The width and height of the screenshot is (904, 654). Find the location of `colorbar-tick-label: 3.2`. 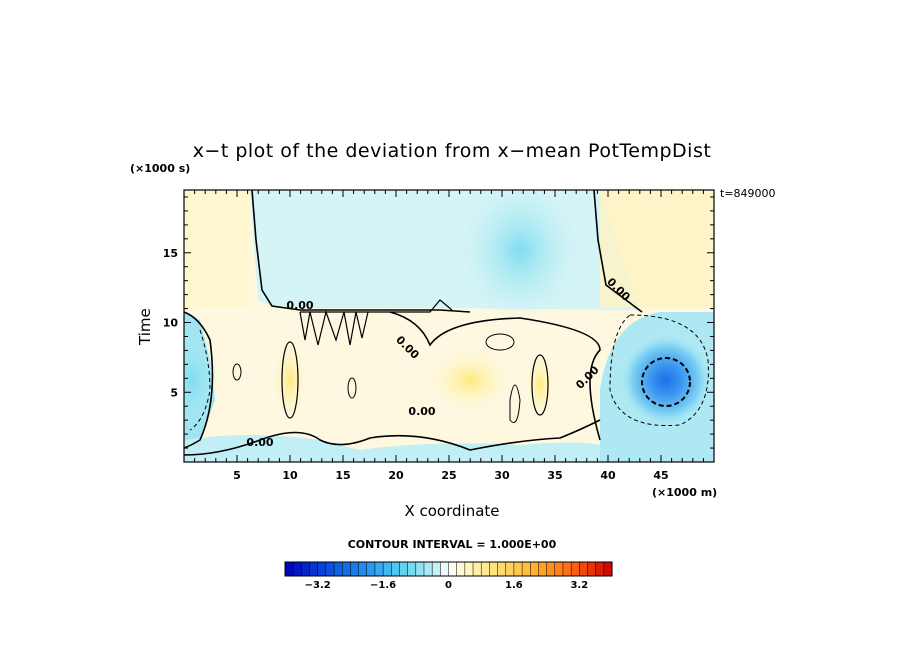

colorbar-tick-label: 3.2 is located at coordinates (579, 585).